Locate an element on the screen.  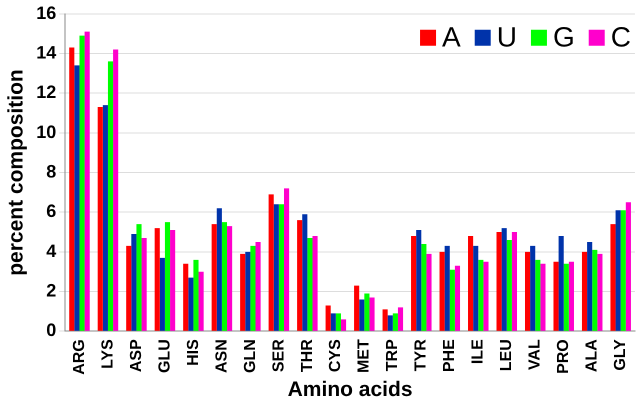
x-tick-label: PRO is located at coordinates (563, 356).